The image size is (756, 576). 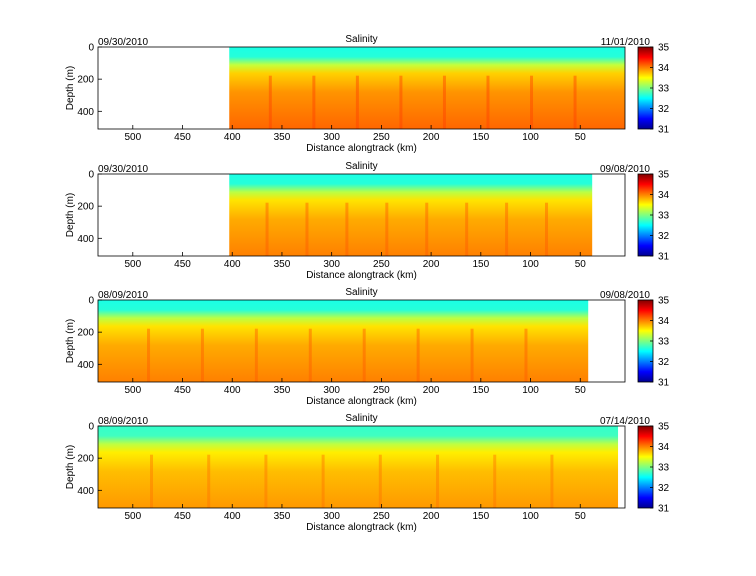 I want to click on date-right: 11/01/2010, so click(x=626, y=42).